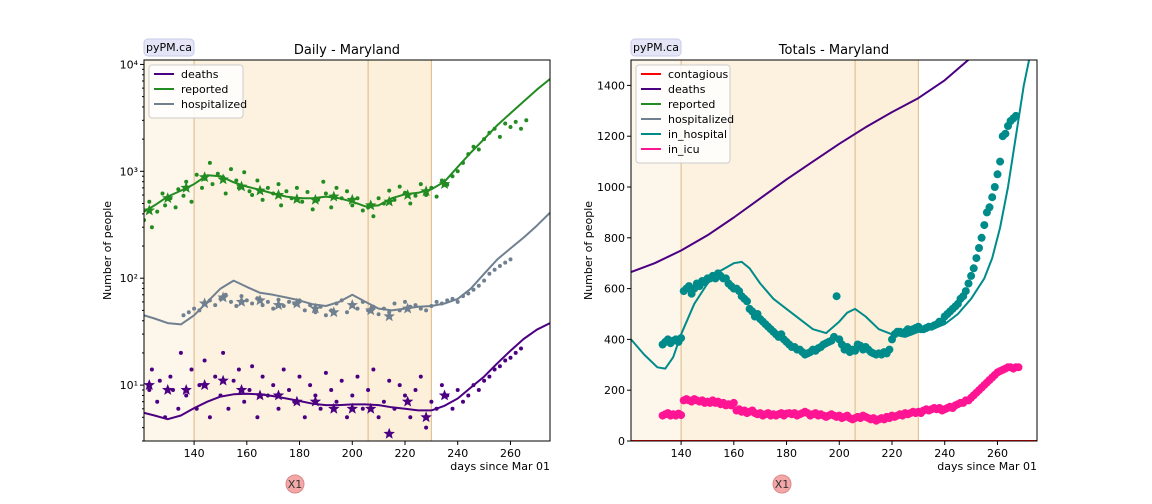 The image size is (1152, 504). I want to click on x1-button-label: X1, so click(782, 484).